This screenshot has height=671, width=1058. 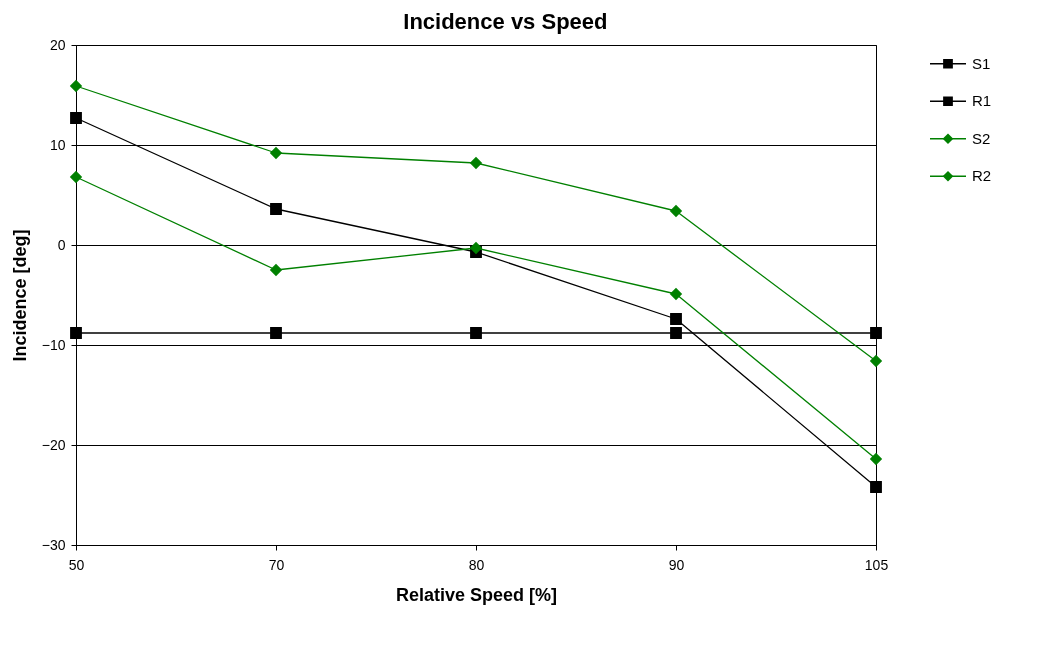 I want to click on legend-label: S2, so click(x=981, y=138).